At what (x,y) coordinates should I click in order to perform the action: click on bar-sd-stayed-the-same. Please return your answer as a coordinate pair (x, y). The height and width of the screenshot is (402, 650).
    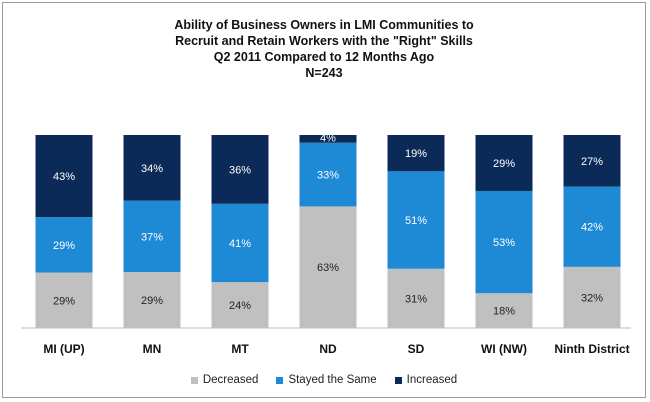
    Looking at the image, I should click on (416, 220).